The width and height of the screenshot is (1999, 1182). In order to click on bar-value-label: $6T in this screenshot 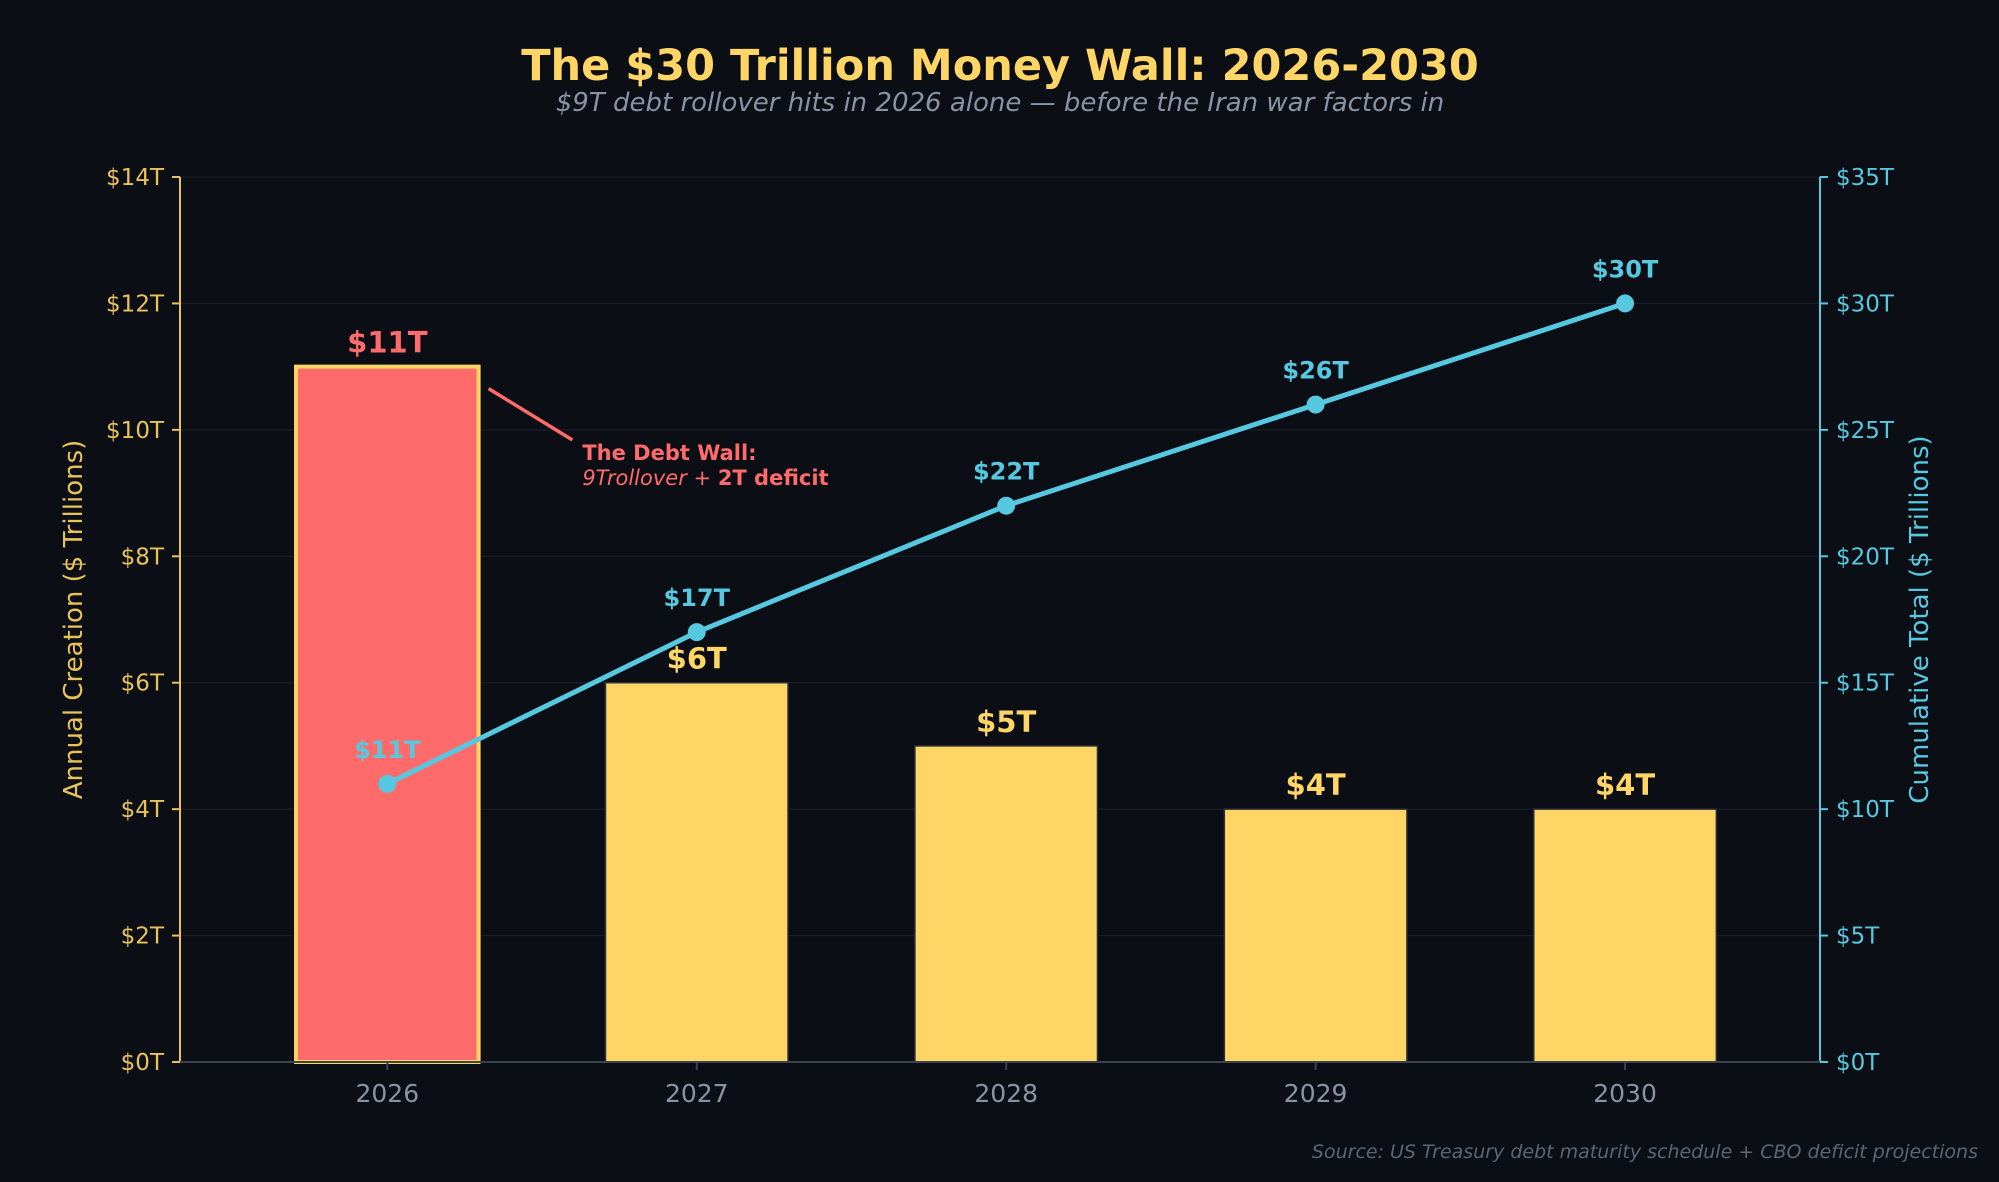, I will do `click(697, 659)`.